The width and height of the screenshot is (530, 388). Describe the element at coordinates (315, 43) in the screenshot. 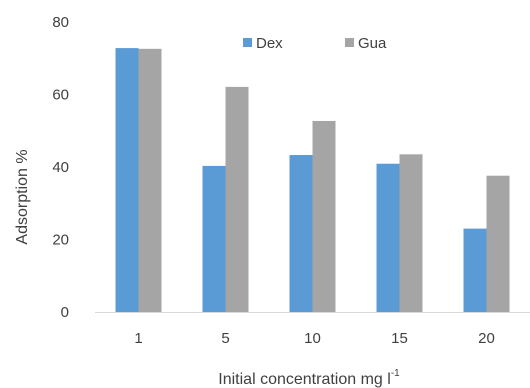

I see `legend: Dex Gua` at that location.